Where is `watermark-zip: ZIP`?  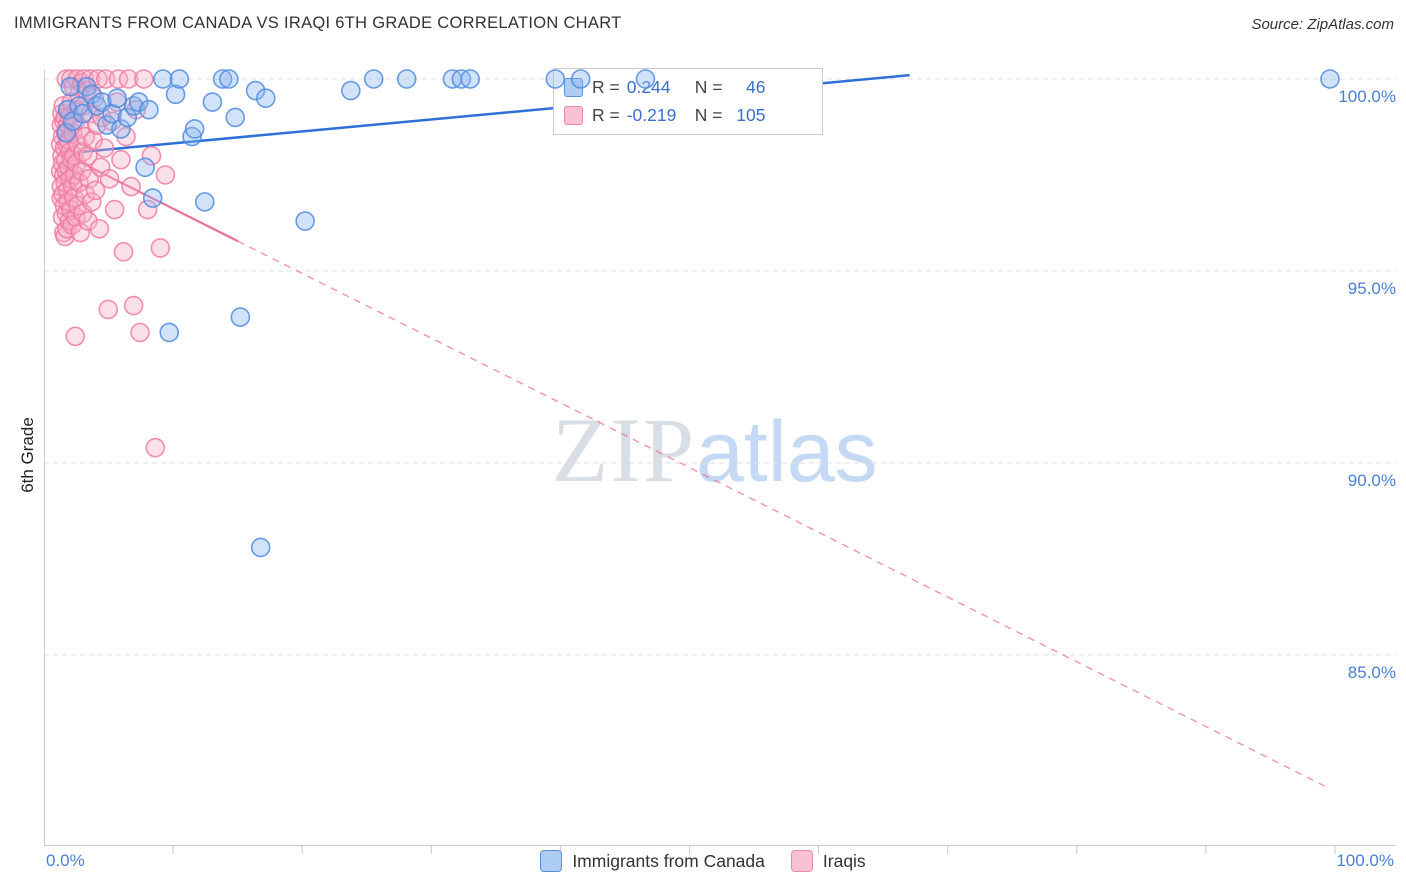 watermark-zip: ZIP is located at coordinates (624, 450).